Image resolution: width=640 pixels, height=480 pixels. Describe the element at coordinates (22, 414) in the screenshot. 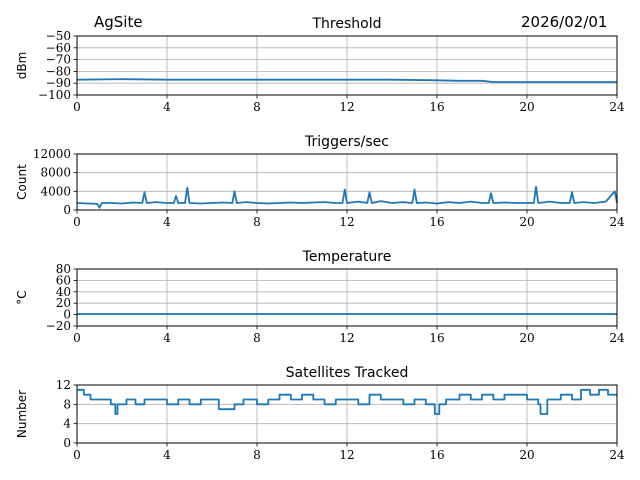

I see `satellites-tracked-ylabel: Number` at that location.